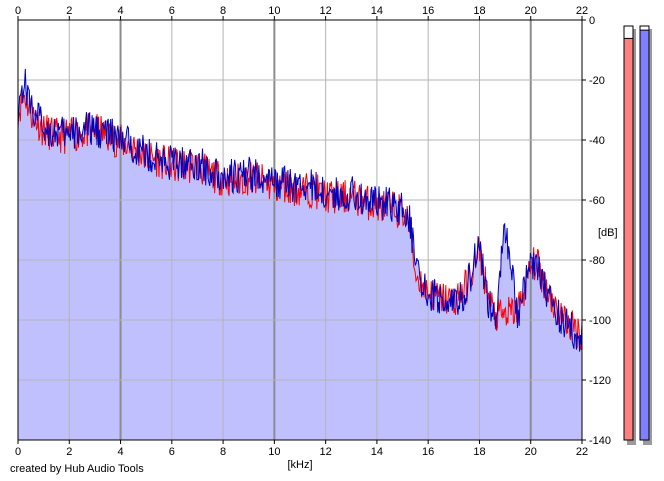  Describe the element at coordinates (120, 11) in the screenshot. I see `x-tick-label-top: 4` at that location.